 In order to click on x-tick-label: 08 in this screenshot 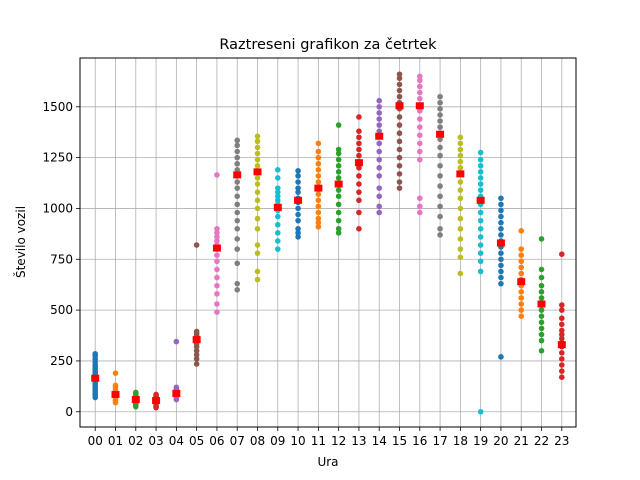, I will do `click(257, 441)`.